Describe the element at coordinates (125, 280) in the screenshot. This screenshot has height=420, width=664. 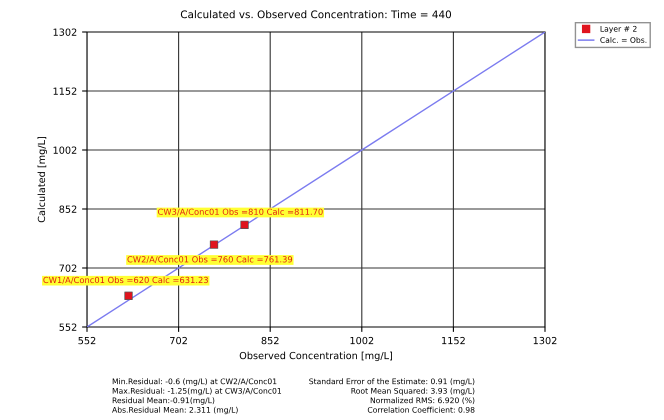
I see `annotation: CW1/A/Conc01 Obs =620 Calc =631.23` at that location.